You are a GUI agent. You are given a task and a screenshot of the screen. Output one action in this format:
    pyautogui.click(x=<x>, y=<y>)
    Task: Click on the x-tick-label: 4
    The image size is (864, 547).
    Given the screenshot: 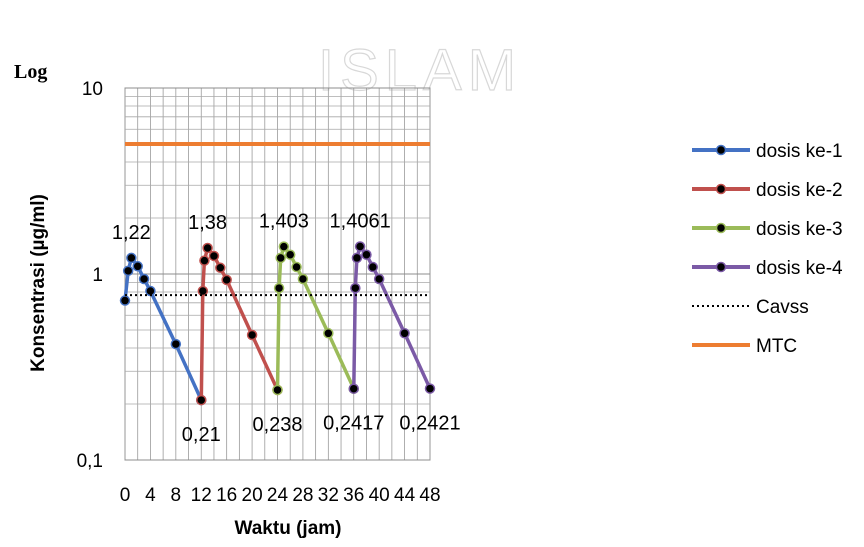 What is the action you would take?
    pyautogui.click(x=150, y=495)
    